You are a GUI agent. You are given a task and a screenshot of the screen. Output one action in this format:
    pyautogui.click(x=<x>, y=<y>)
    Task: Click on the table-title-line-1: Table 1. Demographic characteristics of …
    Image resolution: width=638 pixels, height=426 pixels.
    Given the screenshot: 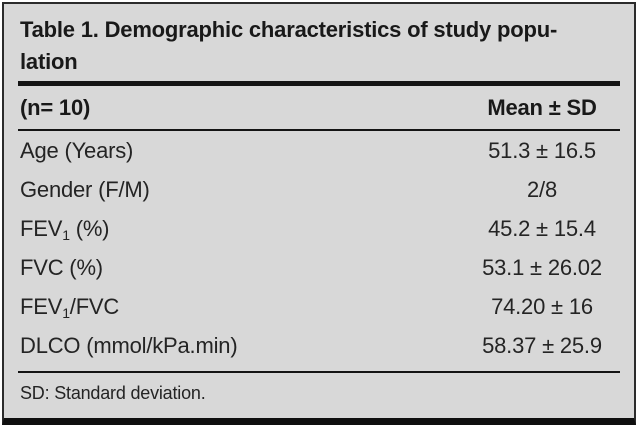 What is the action you would take?
    pyautogui.click(x=289, y=29)
    